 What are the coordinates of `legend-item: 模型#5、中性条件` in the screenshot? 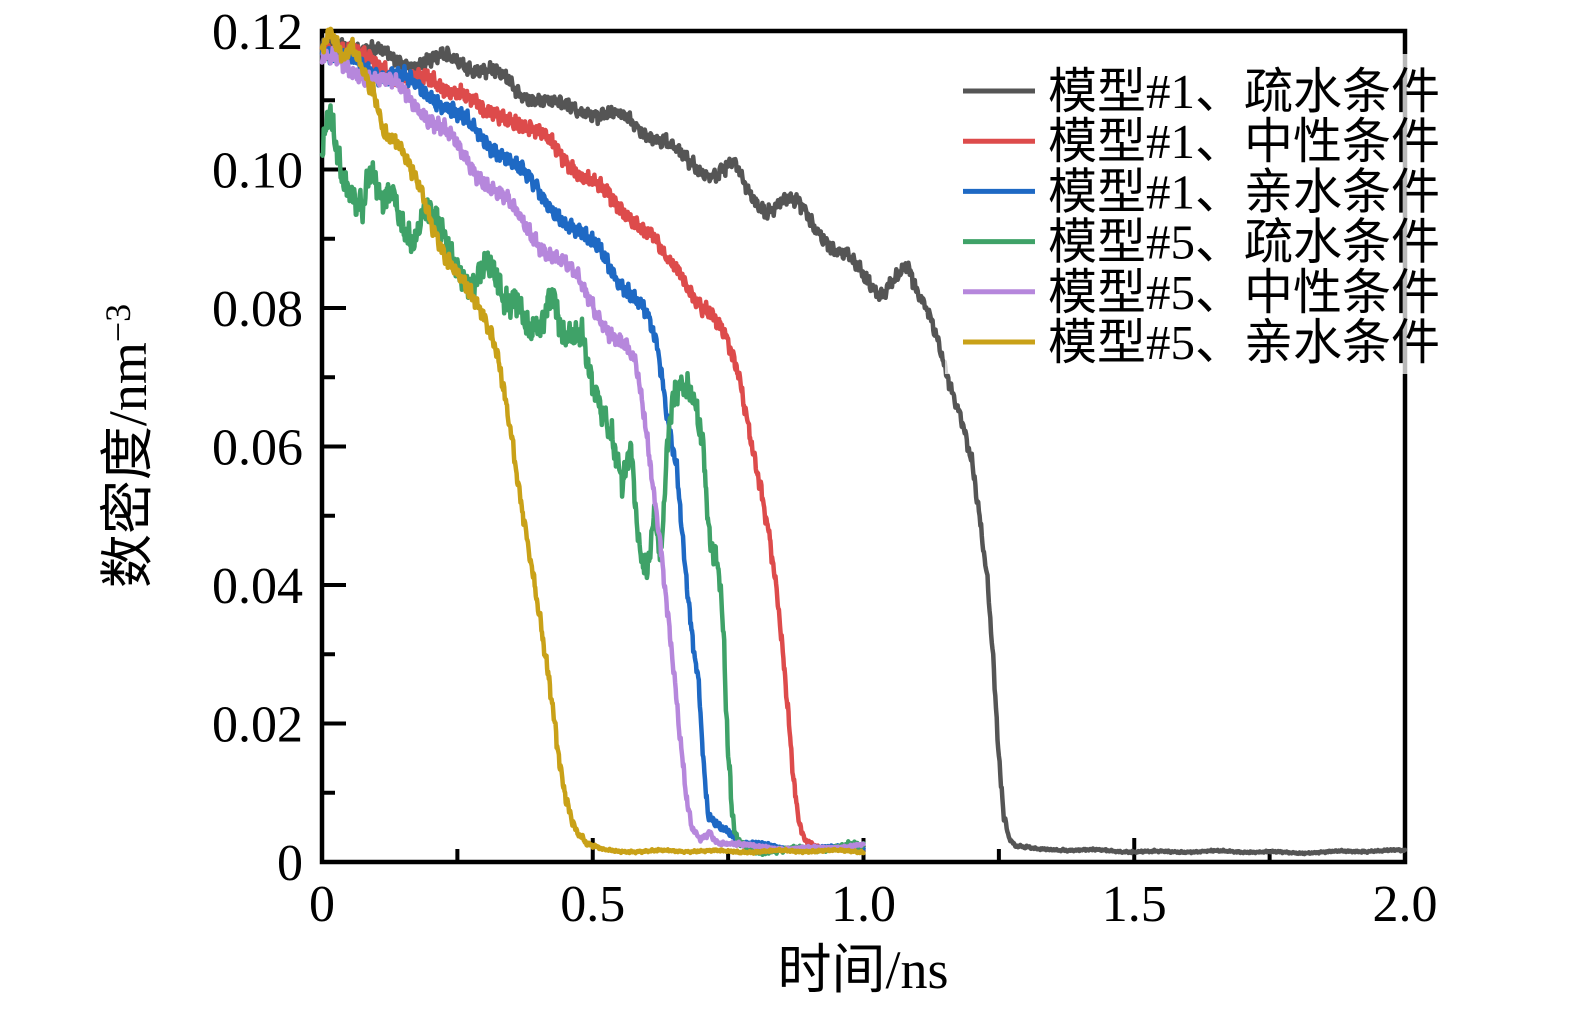 It's located at (1201, 292).